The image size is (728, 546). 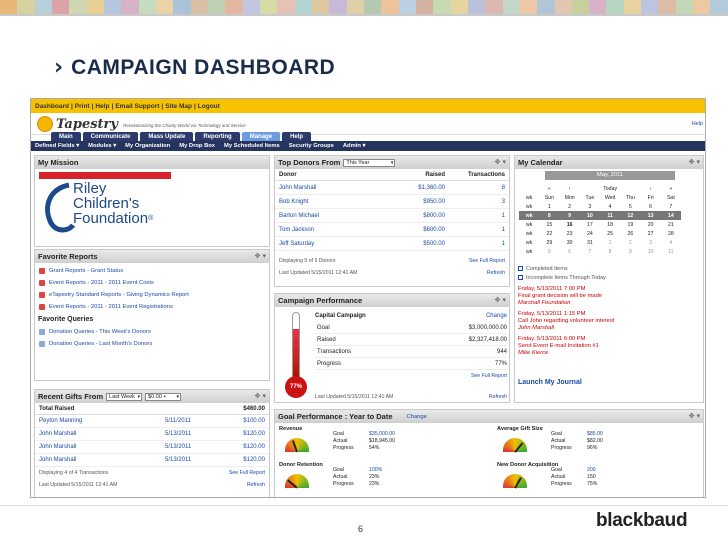 What do you see at coordinates (152, 344) in the screenshot?
I see `query-link: Donation Queries - Last Month's Donors` at bounding box center [152, 344].